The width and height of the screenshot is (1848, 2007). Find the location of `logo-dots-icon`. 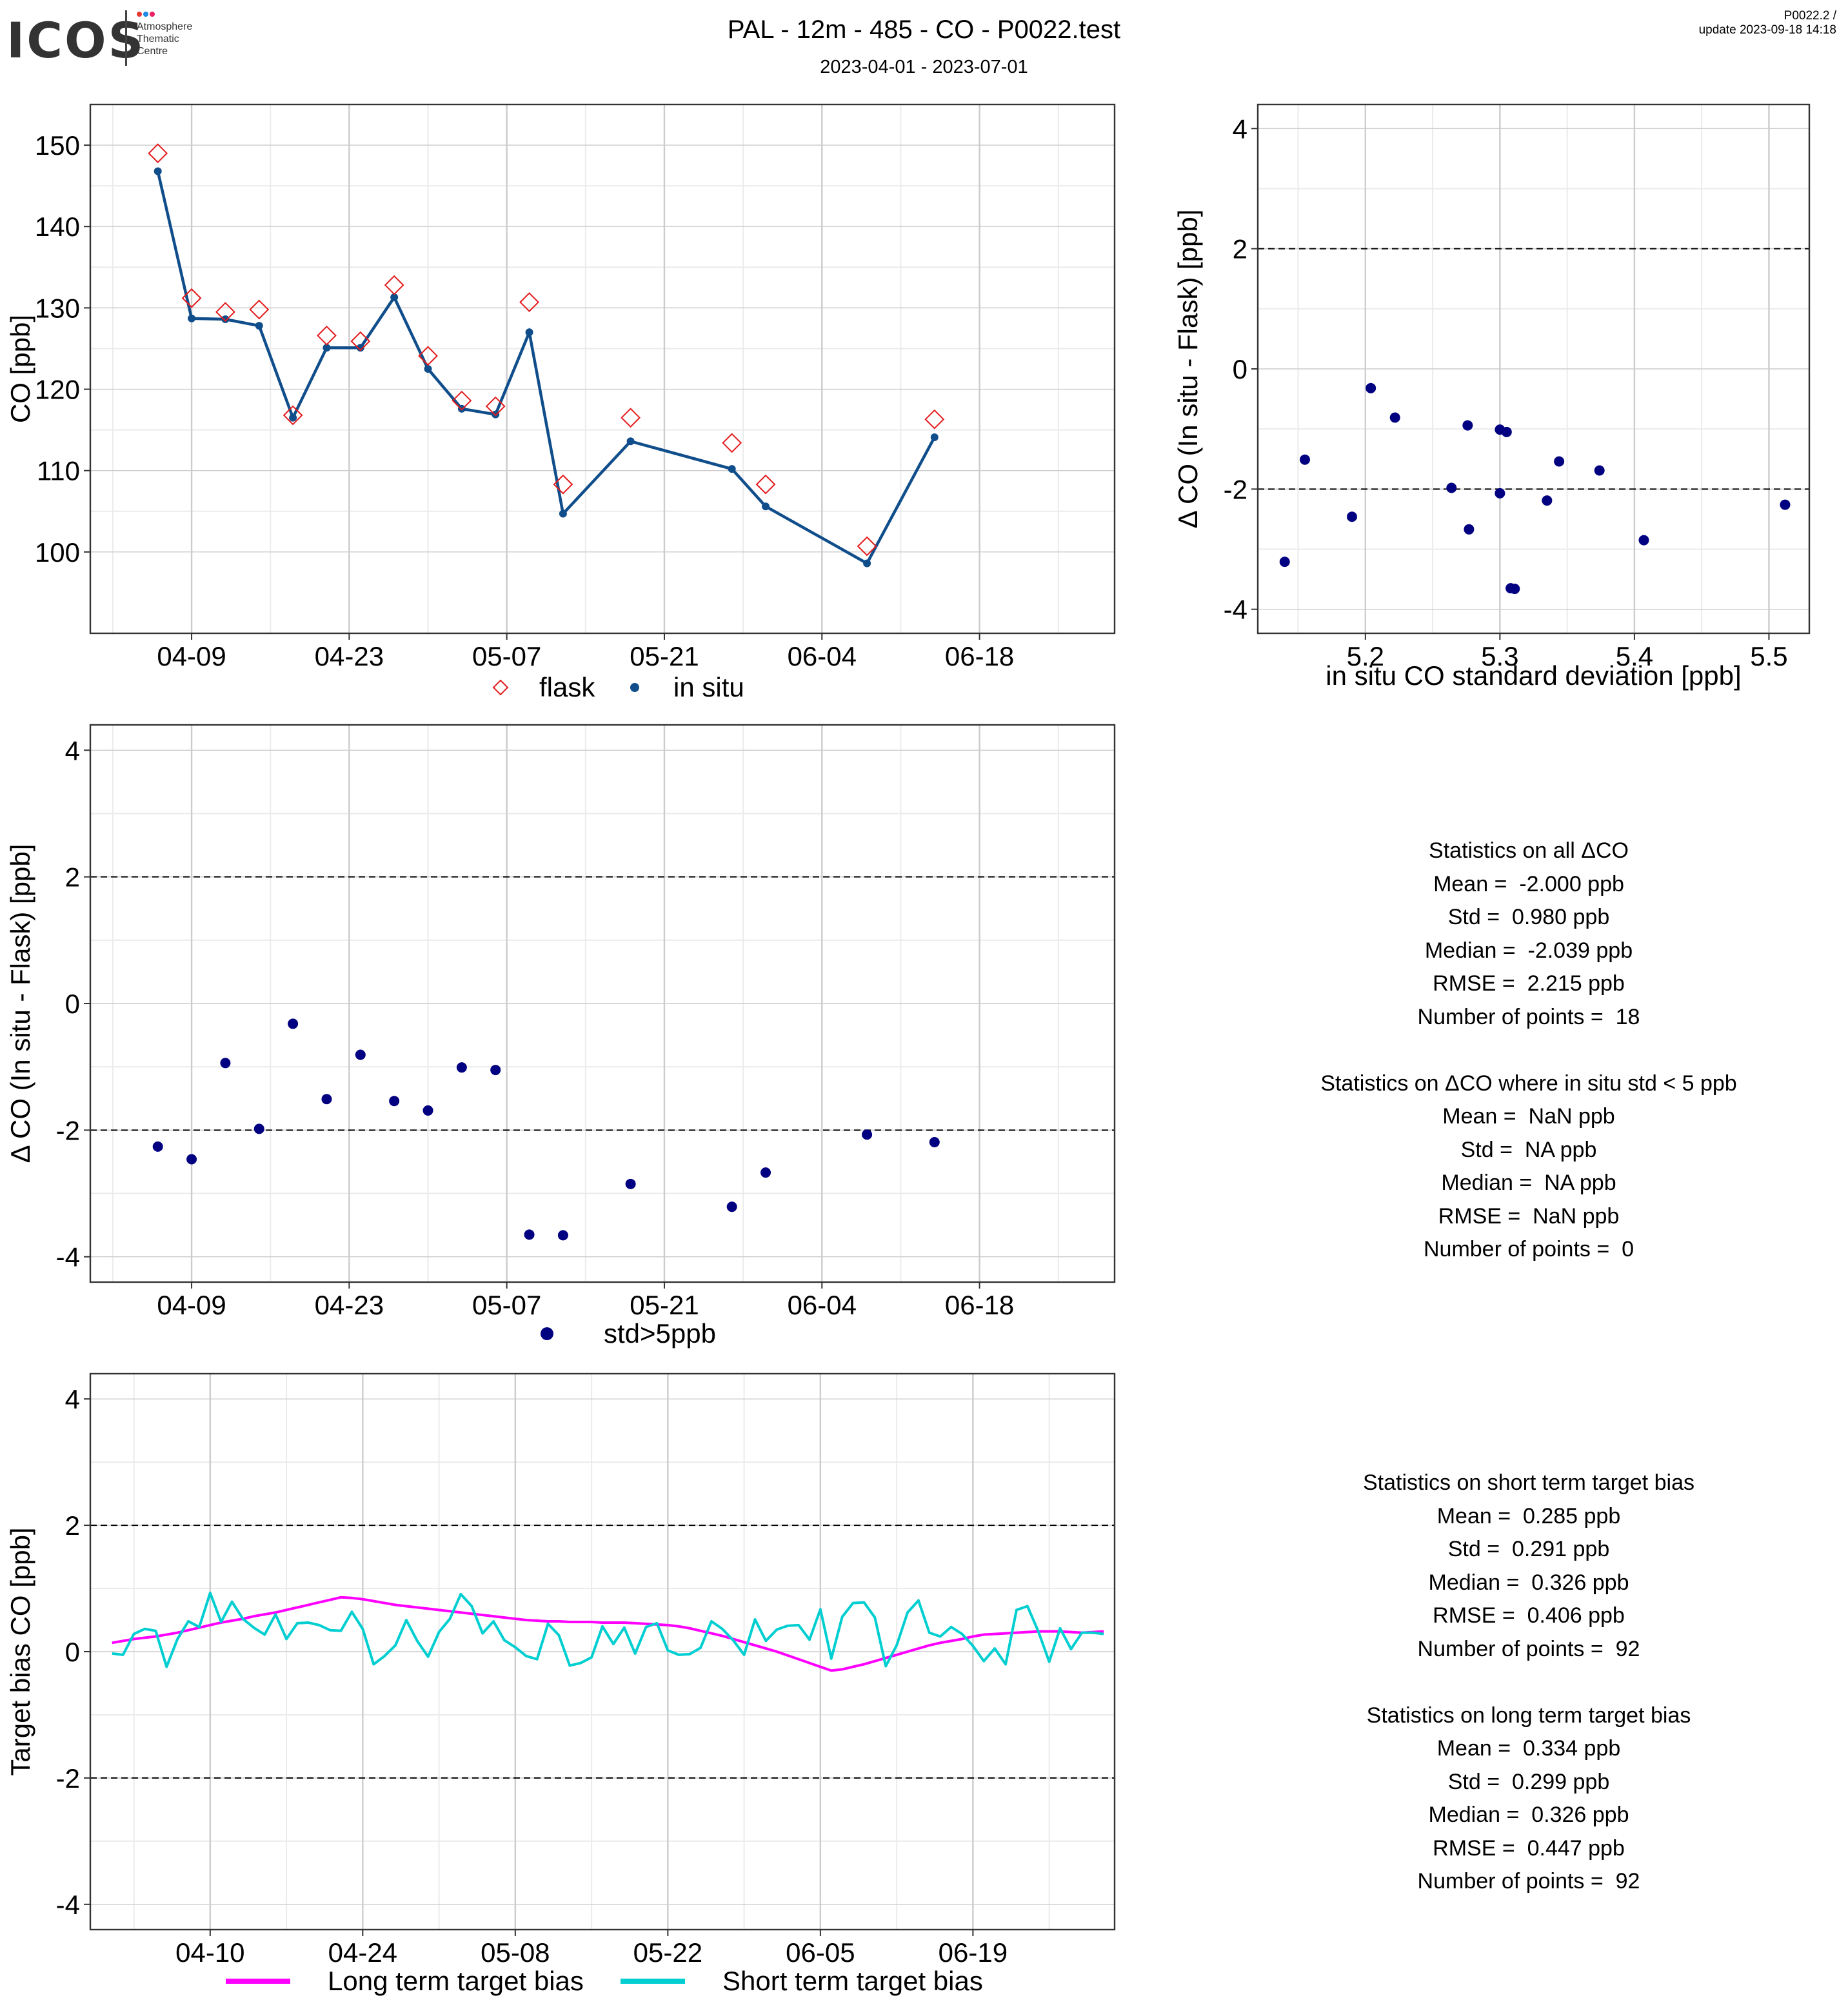

logo-dots-icon is located at coordinates (146, 16).